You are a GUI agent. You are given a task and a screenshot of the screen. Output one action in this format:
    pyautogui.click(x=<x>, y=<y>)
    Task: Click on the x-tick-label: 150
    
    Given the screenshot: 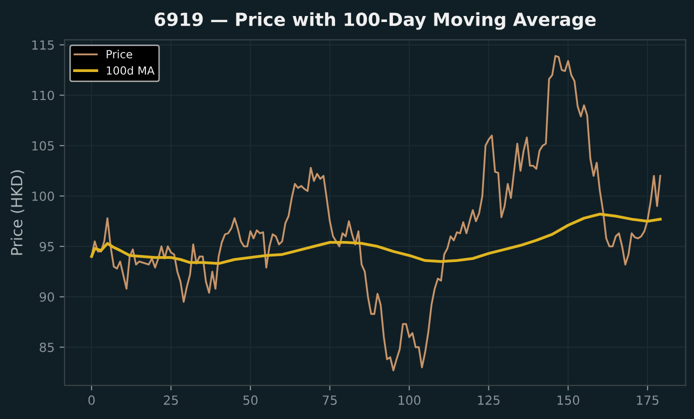 What is the action you would take?
    pyautogui.click(x=569, y=400)
    